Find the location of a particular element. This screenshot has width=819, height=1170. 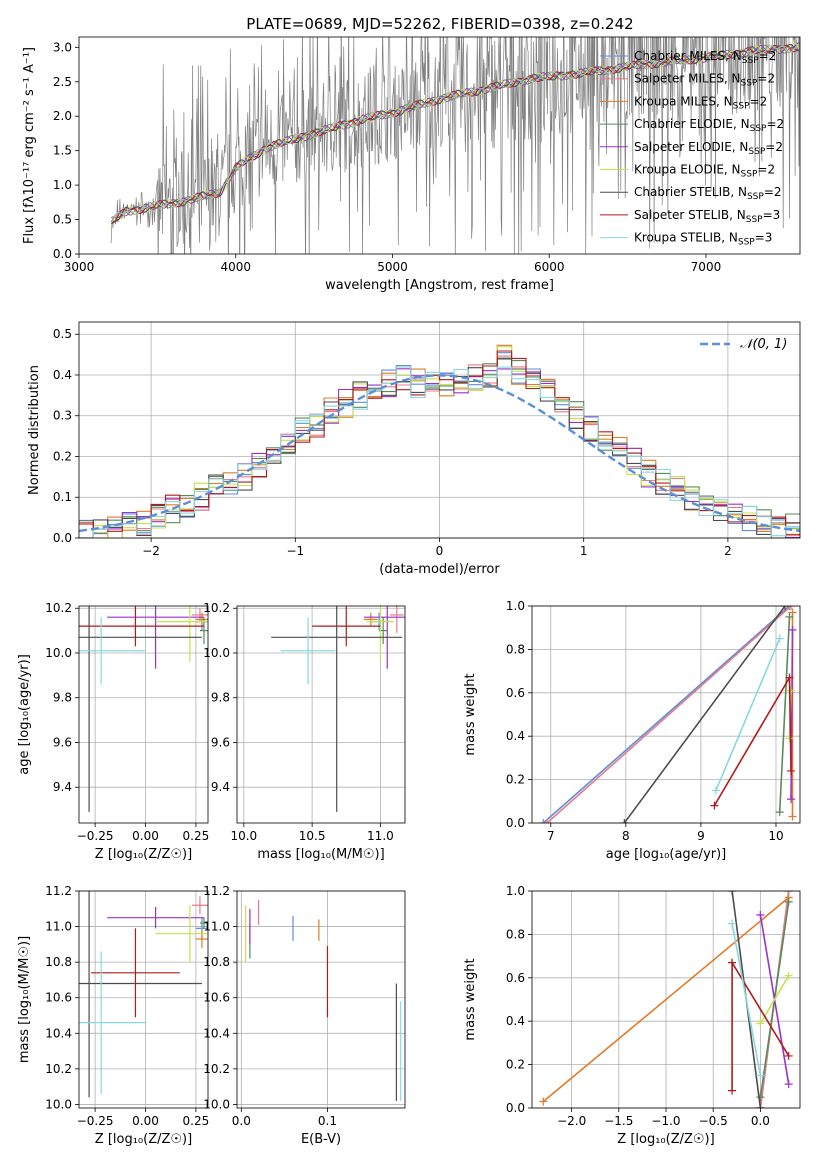

y-tick-label: 0.0 is located at coordinates (62, 538).